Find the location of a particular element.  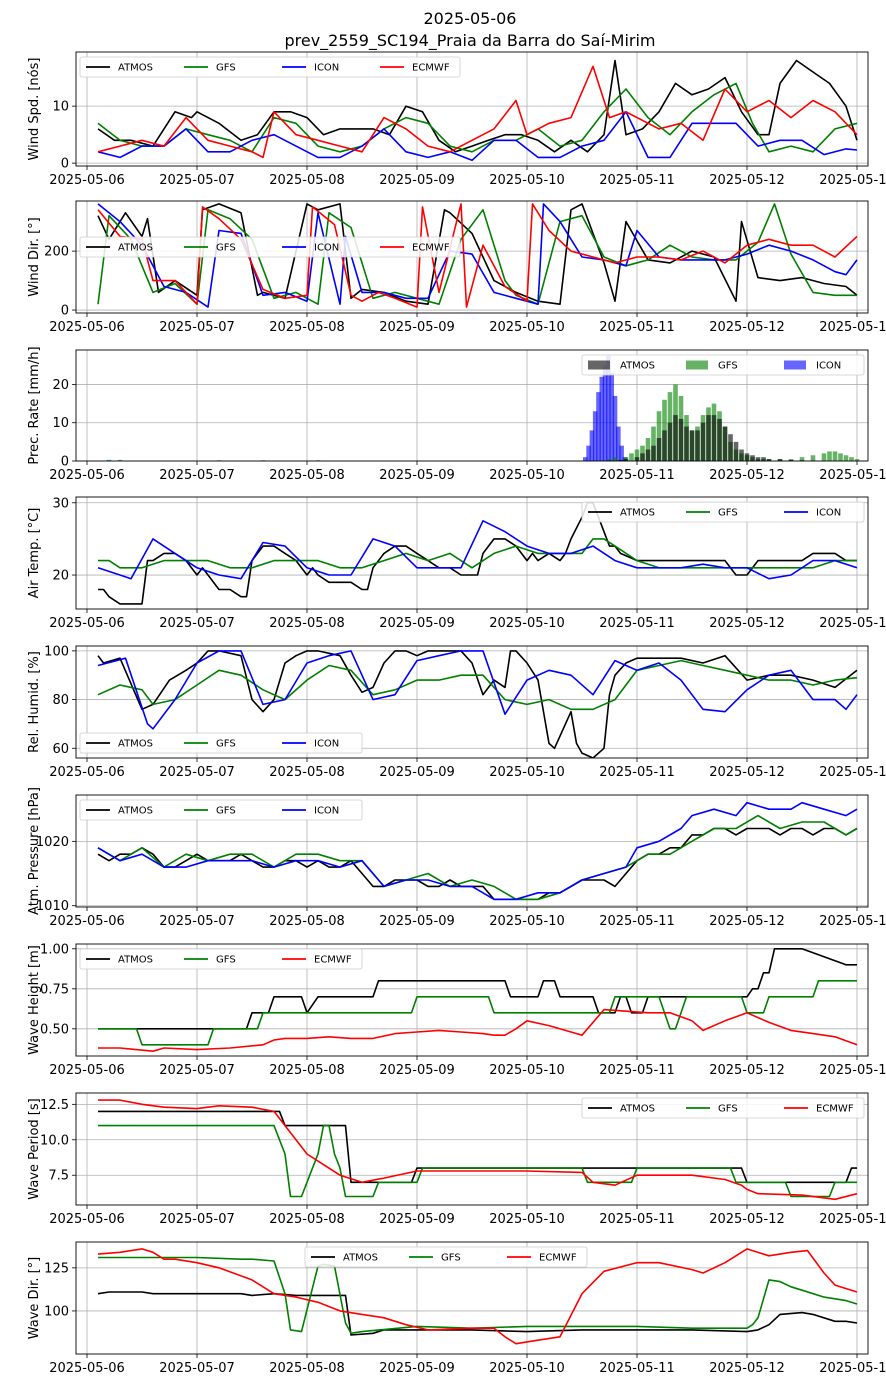

bar-series-atmos is located at coordinates (711, 438).